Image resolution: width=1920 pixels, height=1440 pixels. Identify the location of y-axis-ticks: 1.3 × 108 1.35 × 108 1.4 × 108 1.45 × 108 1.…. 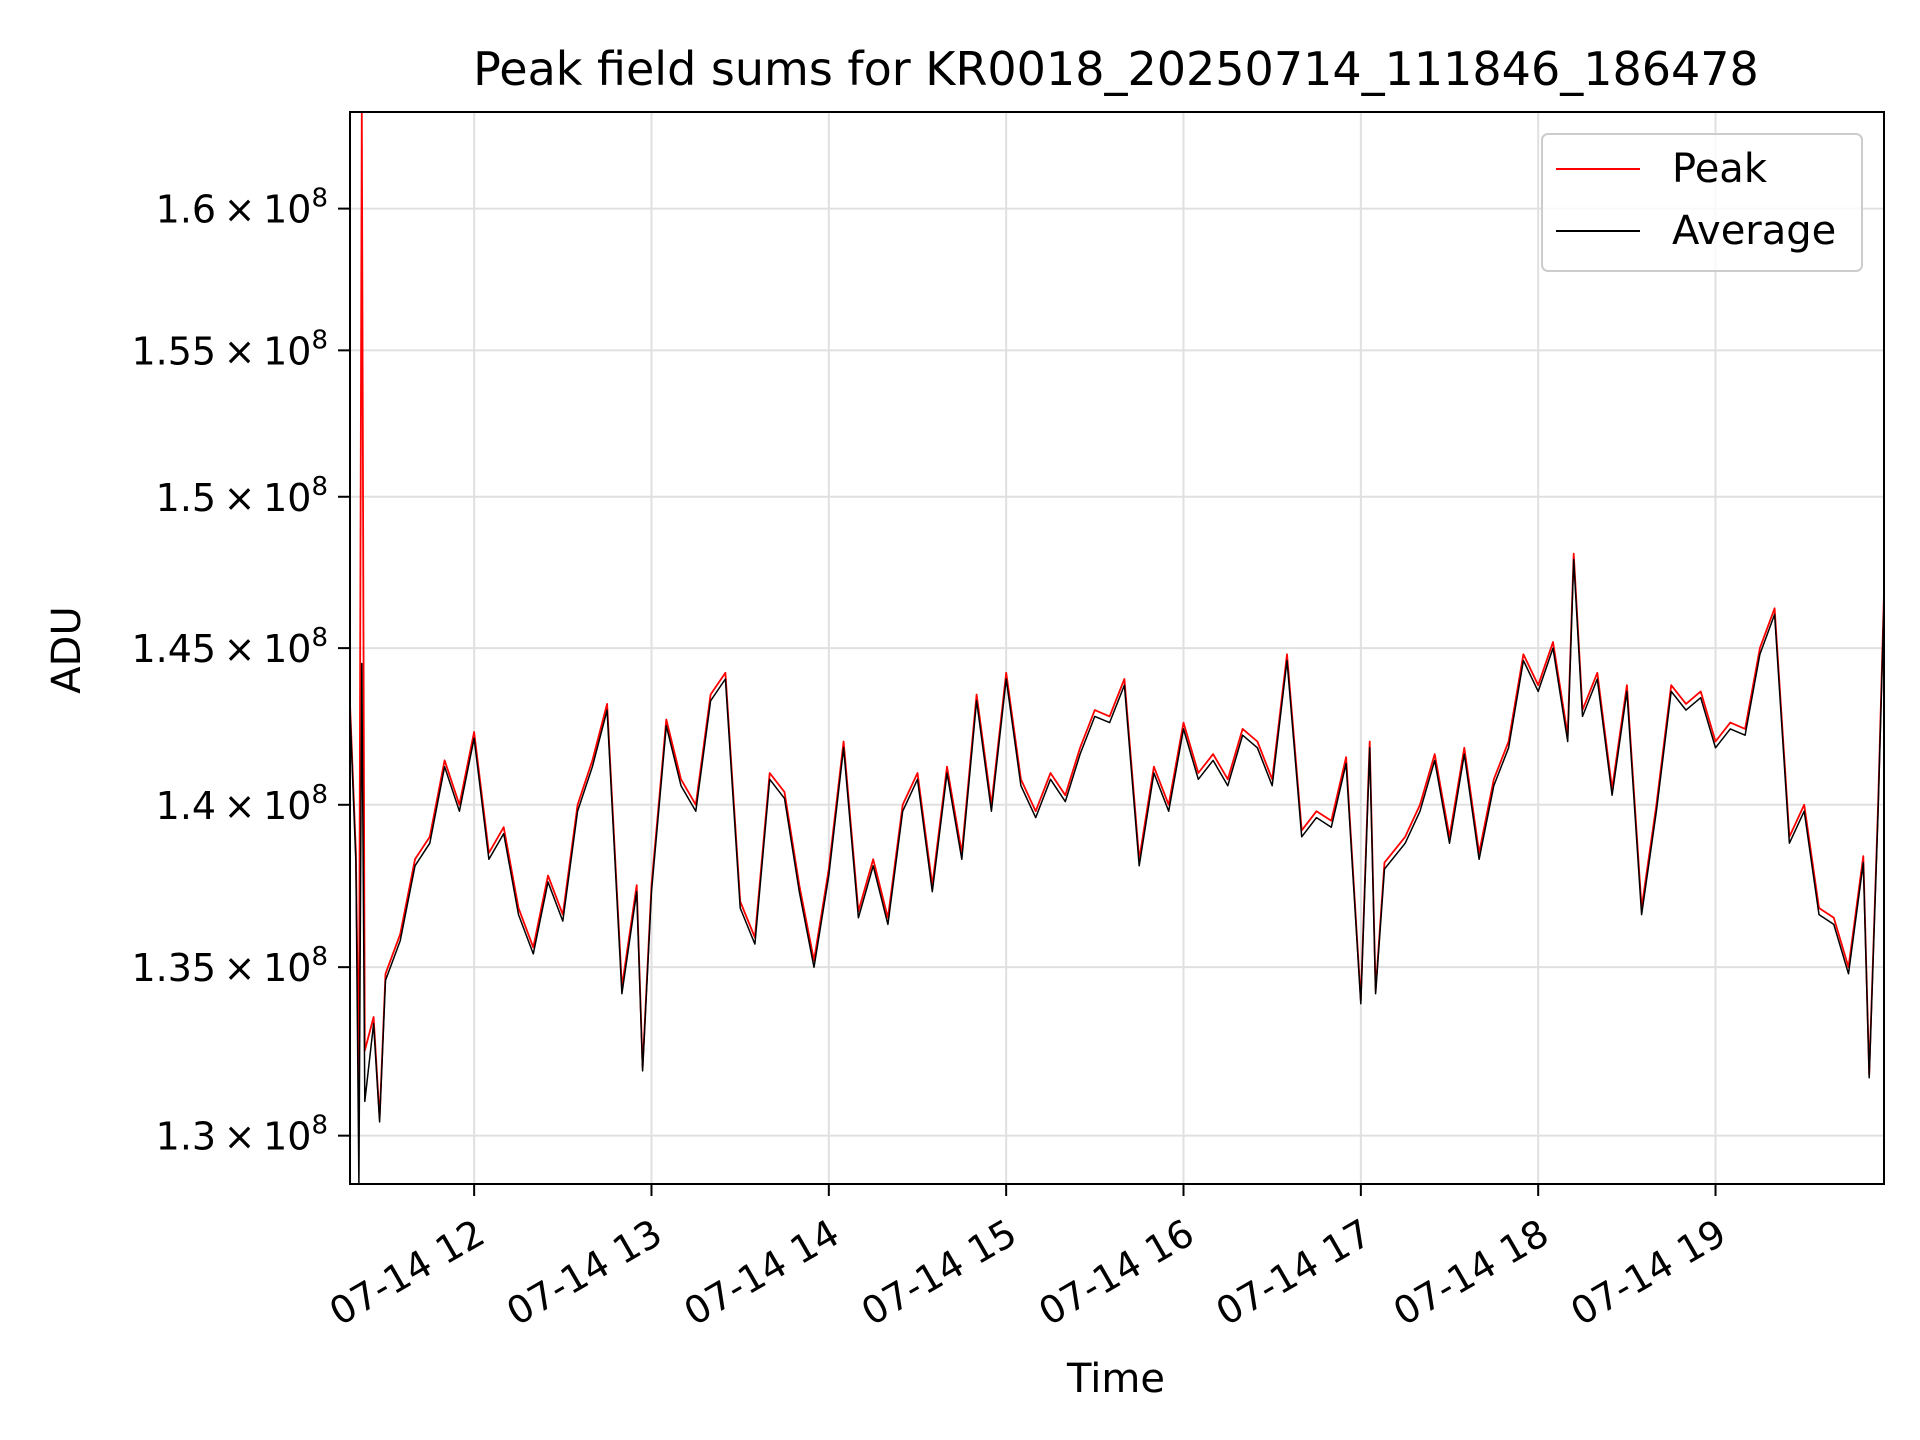
(240, 671).